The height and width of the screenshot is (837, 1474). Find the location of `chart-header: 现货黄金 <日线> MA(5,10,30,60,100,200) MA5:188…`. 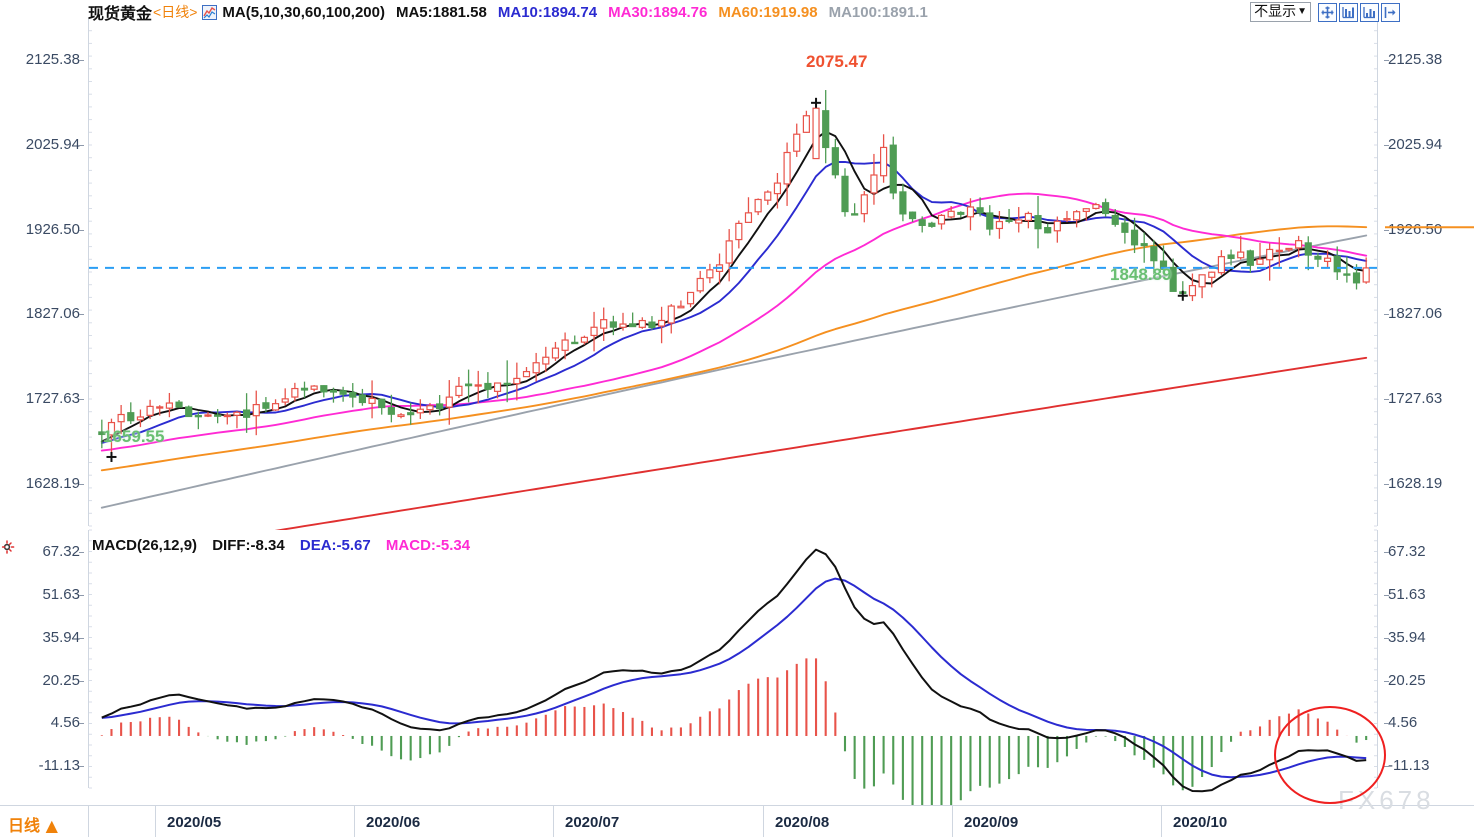

chart-header: 现货黄金 <日线> MA(5,10,30,60,100,200) MA5:188… is located at coordinates (737, 12).